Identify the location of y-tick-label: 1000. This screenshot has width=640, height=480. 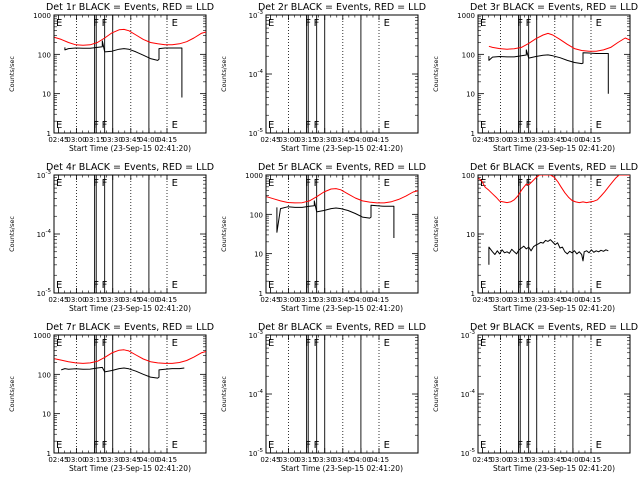
(42, 336).